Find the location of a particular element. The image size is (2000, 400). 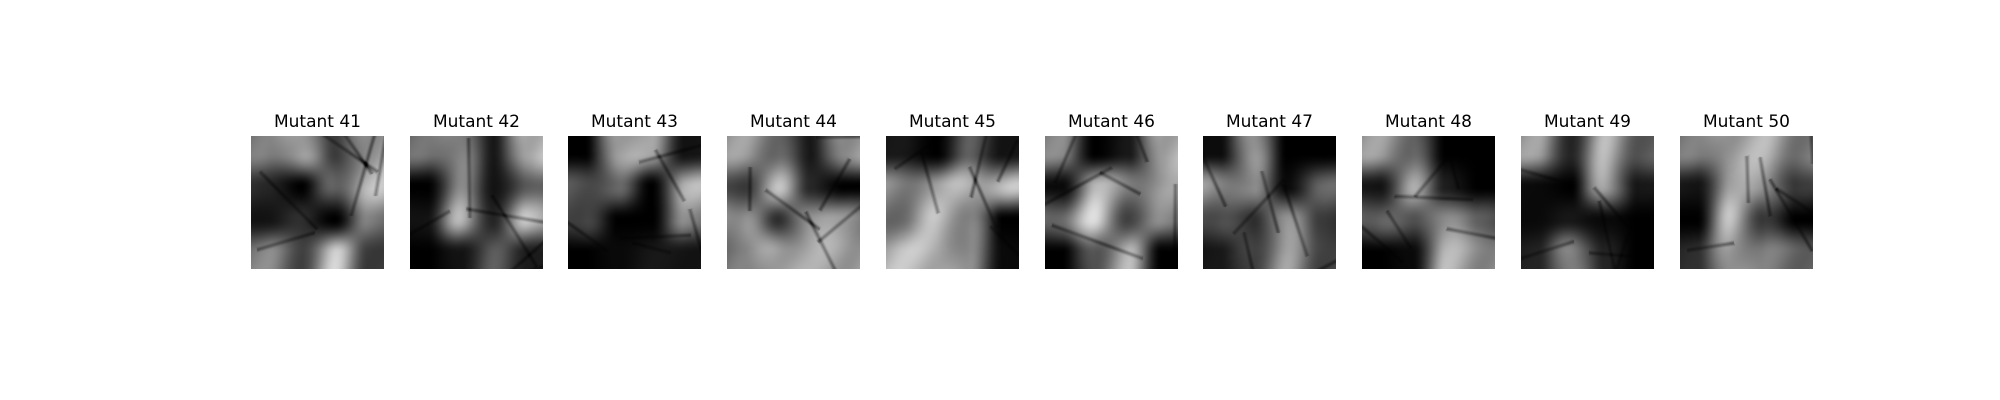

panel-mutant-41: Mutant 41 is located at coordinates (317, 191).